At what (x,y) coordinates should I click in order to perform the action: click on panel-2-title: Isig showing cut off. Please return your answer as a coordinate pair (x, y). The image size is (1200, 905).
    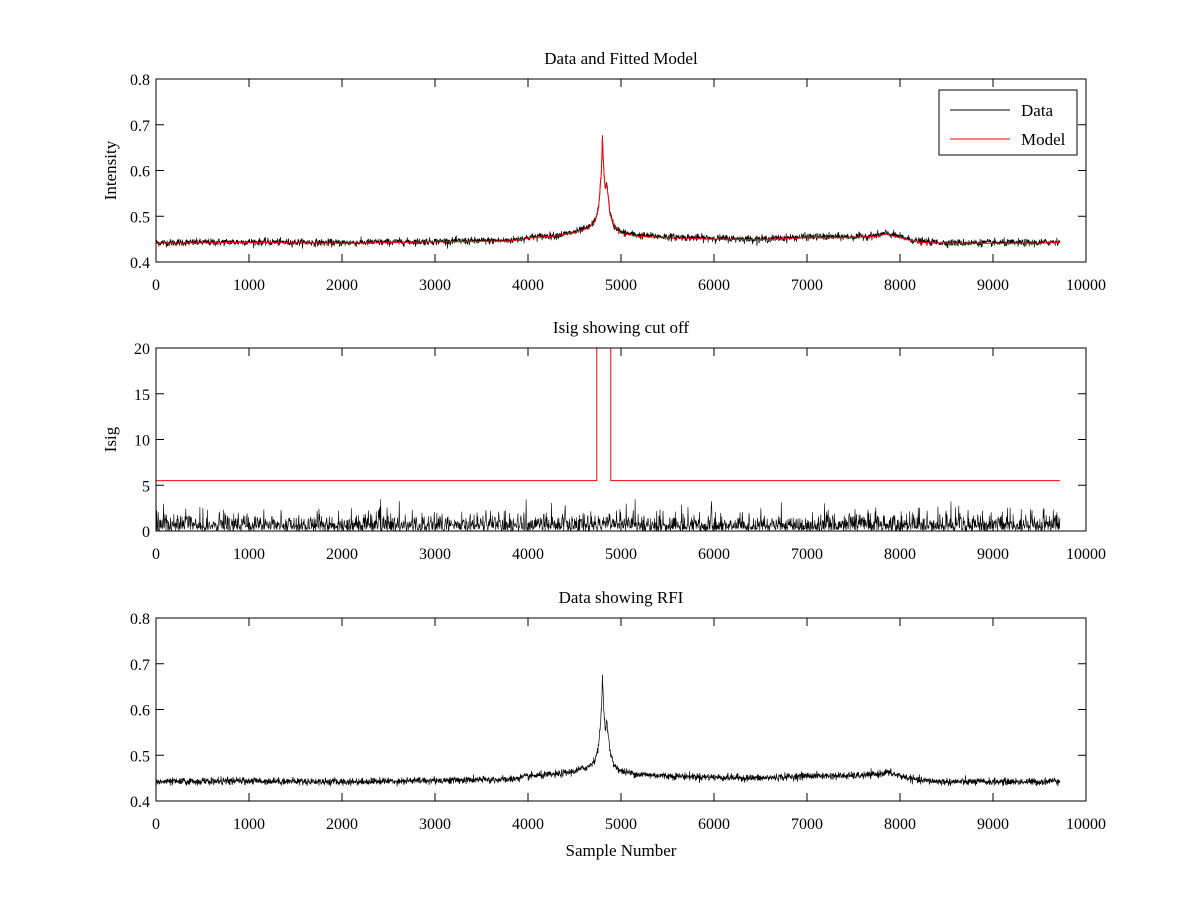
    Looking at the image, I should click on (621, 327).